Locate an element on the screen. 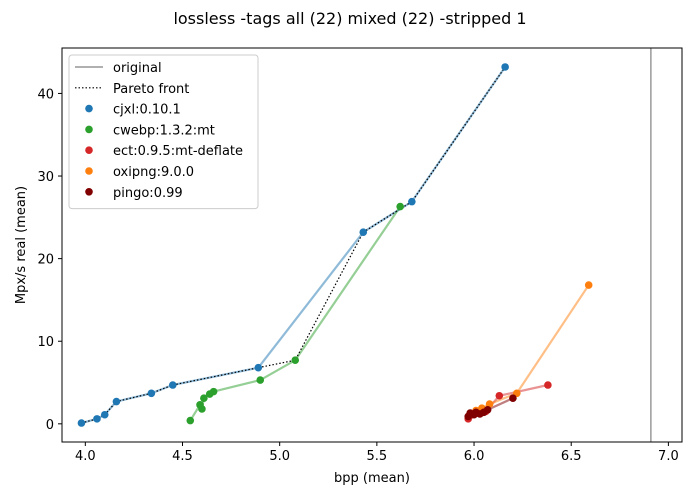 The image size is (700, 500). y-axis-label: Mpx/s real (mean) is located at coordinates (21, 245).